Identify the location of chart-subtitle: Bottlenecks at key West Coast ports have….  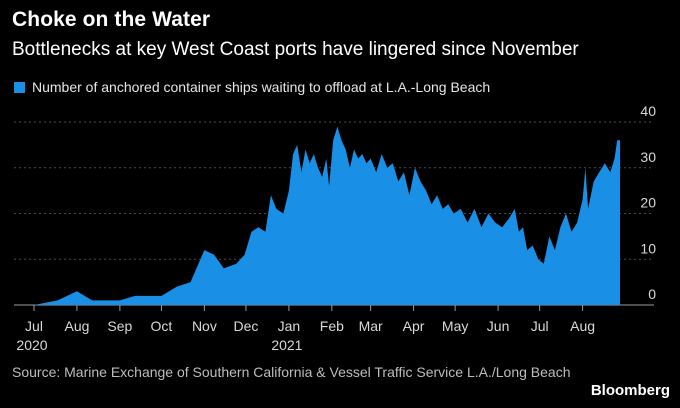
(295, 49).